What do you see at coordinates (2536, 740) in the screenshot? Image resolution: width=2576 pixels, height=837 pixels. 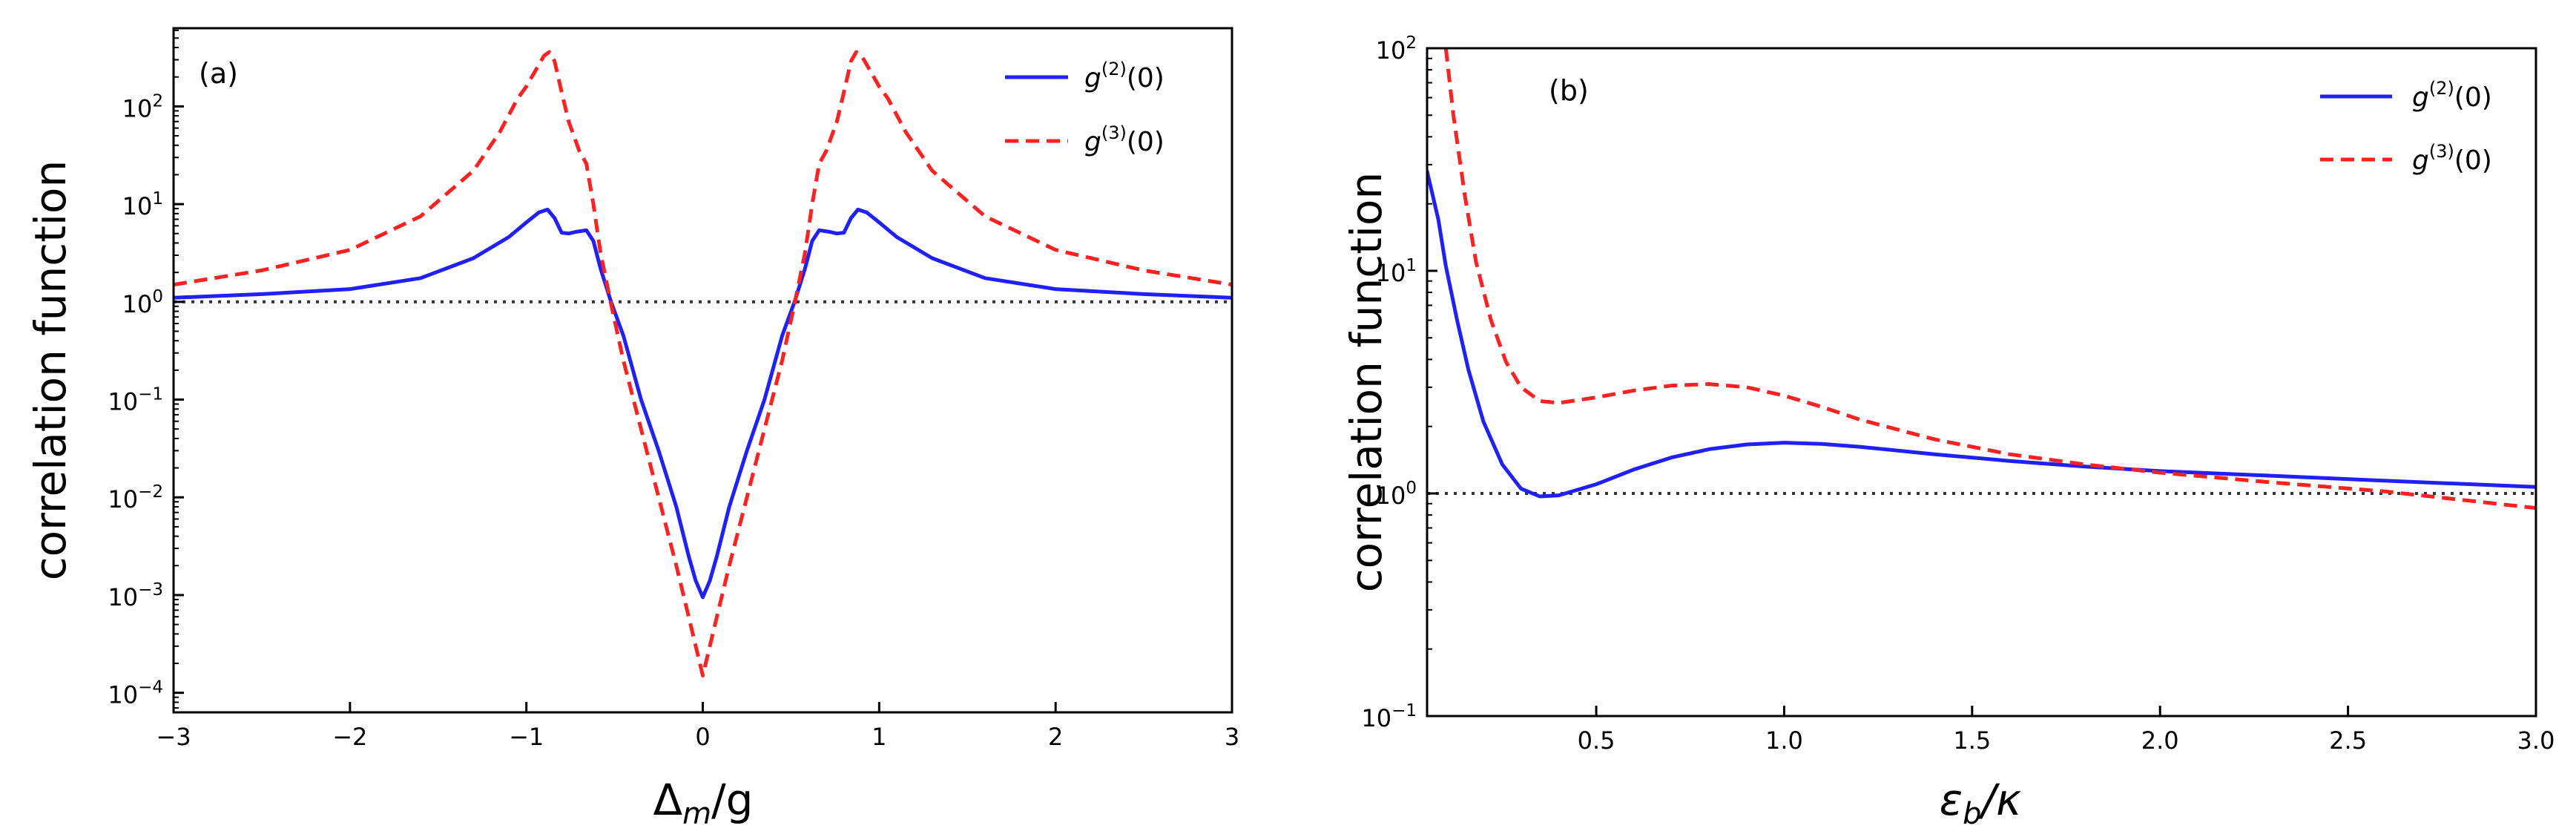 I see `panel-b-xtick-label: 3.0` at bounding box center [2536, 740].